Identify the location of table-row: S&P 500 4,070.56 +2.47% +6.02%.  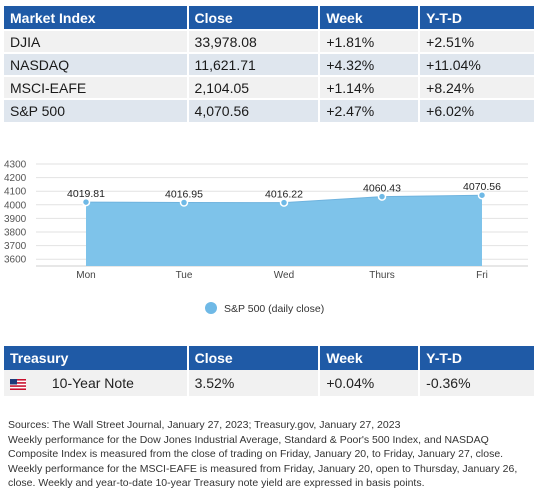
(270, 110).